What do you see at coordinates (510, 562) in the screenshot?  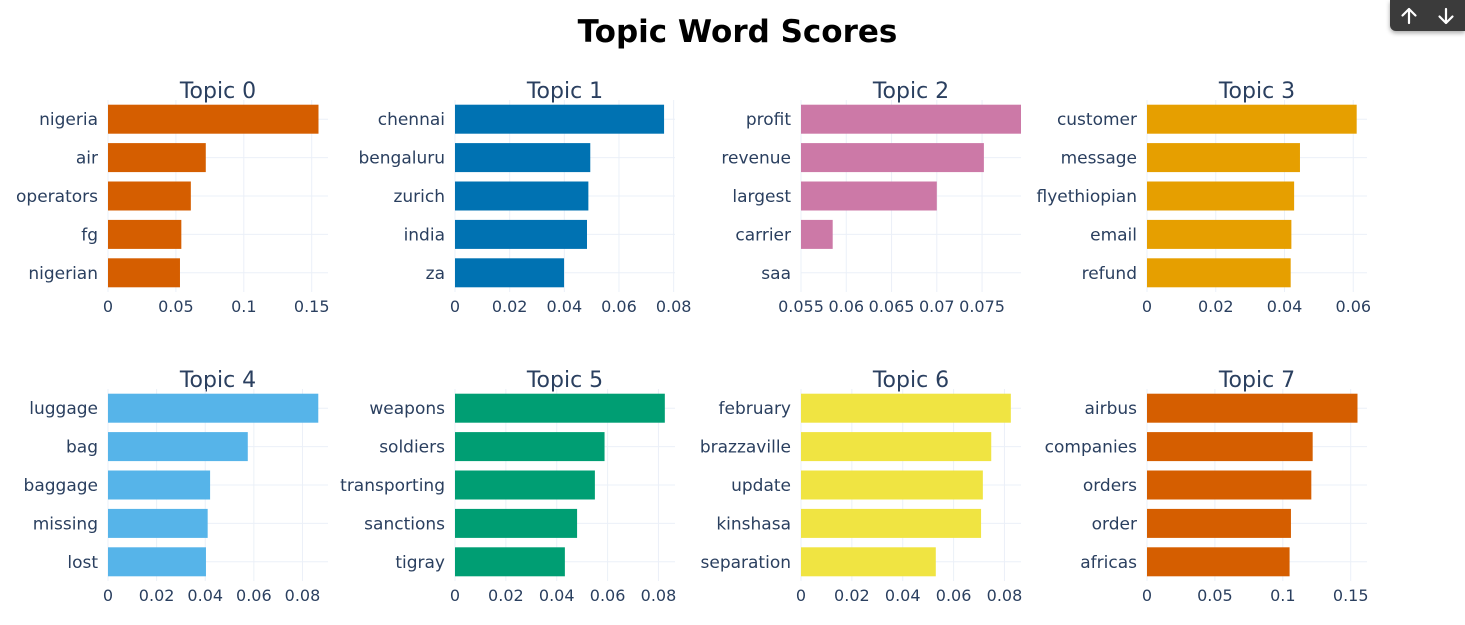 I see `bar-tigray` at bounding box center [510, 562].